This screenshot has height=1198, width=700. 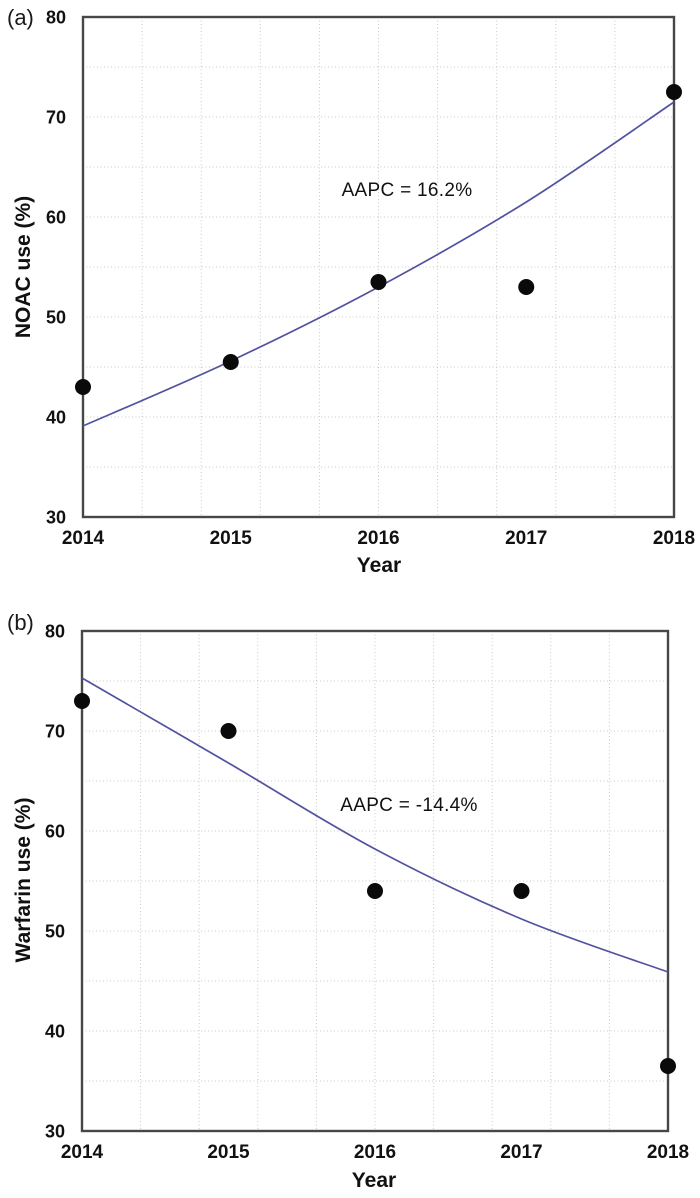 What do you see at coordinates (409, 805) in the screenshot?
I see `panel-b-aapc-annotation: AAPC = -14.4%` at bounding box center [409, 805].